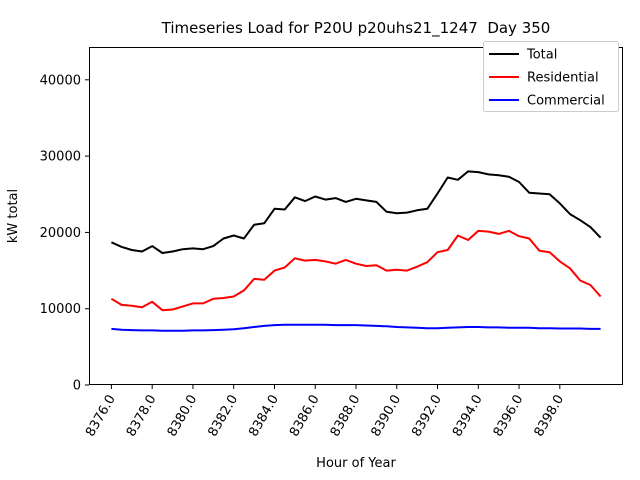 This screenshot has width=640, height=480. What do you see at coordinates (13, 216) in the screenshot?
I see `y-axis-label: kW total` at bounding box center [13, 216].